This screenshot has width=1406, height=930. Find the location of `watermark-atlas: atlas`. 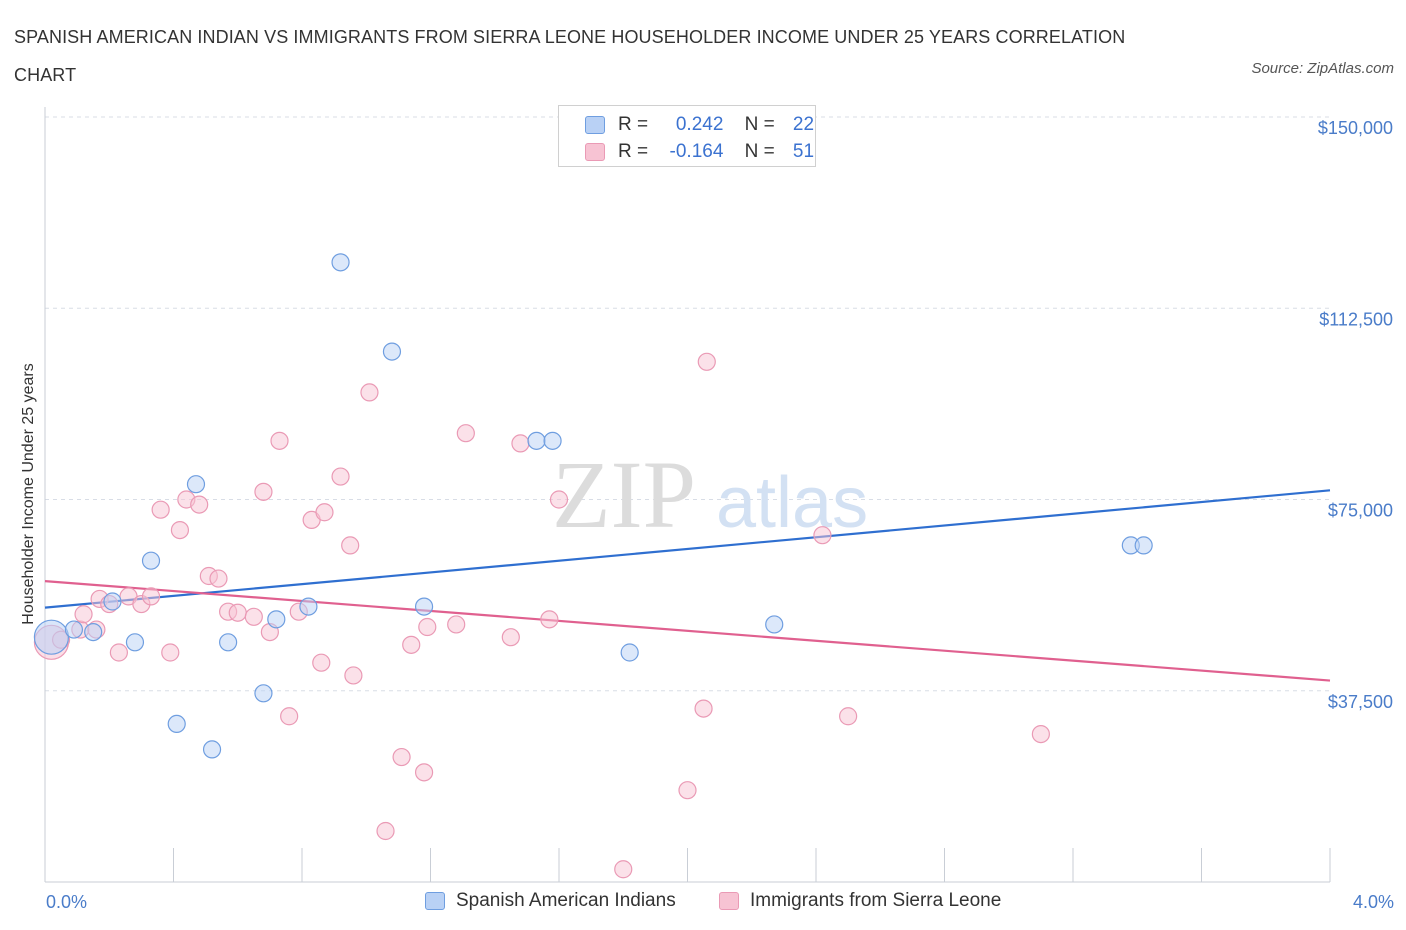

watermark-atlas: atlas is located at coordinates (792, 503).